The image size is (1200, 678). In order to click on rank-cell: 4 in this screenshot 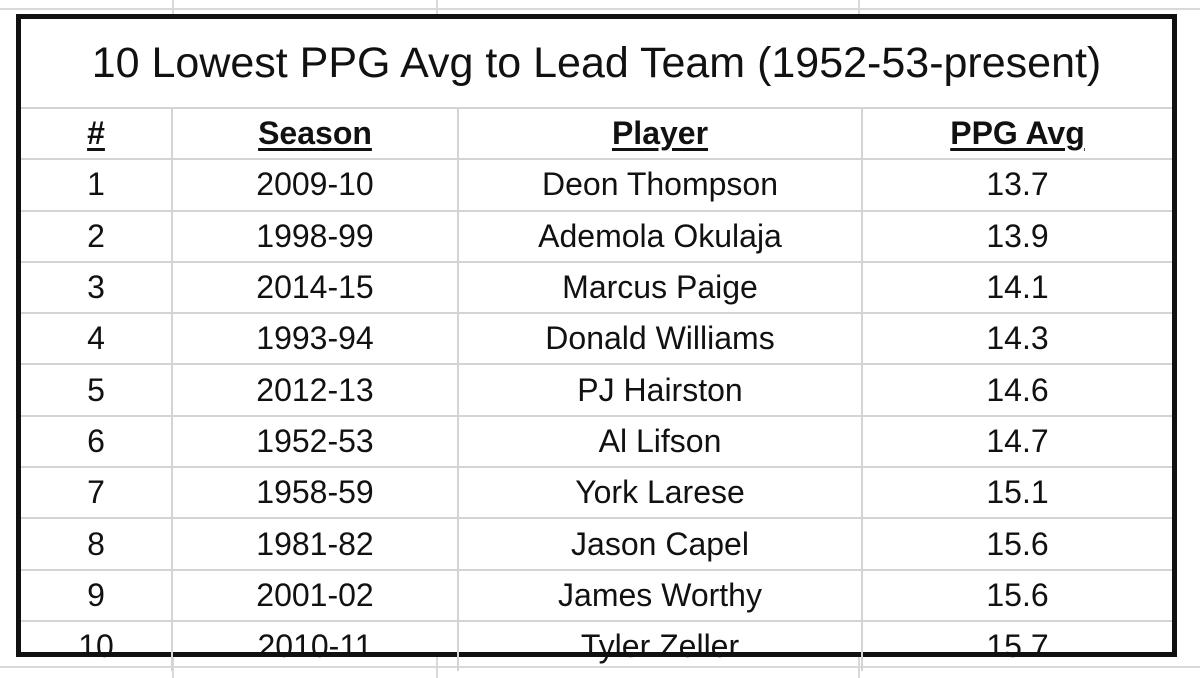, I will do `click(97, 339)`.